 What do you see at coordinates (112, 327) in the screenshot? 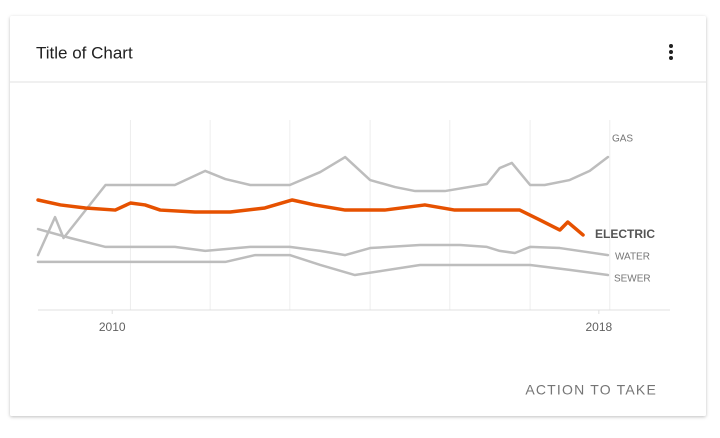
I see `x-tick-label: 2010` at bounding box center [112, 327].